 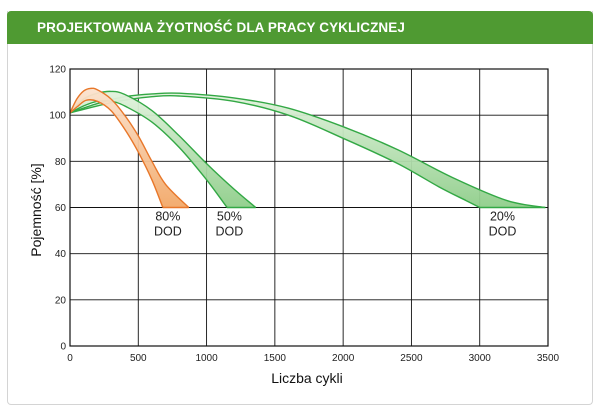 What do you see at coordinates (548, 358) in the screenshot?
I see `x-tick-label: 3500` at bounding box center [548, 358].